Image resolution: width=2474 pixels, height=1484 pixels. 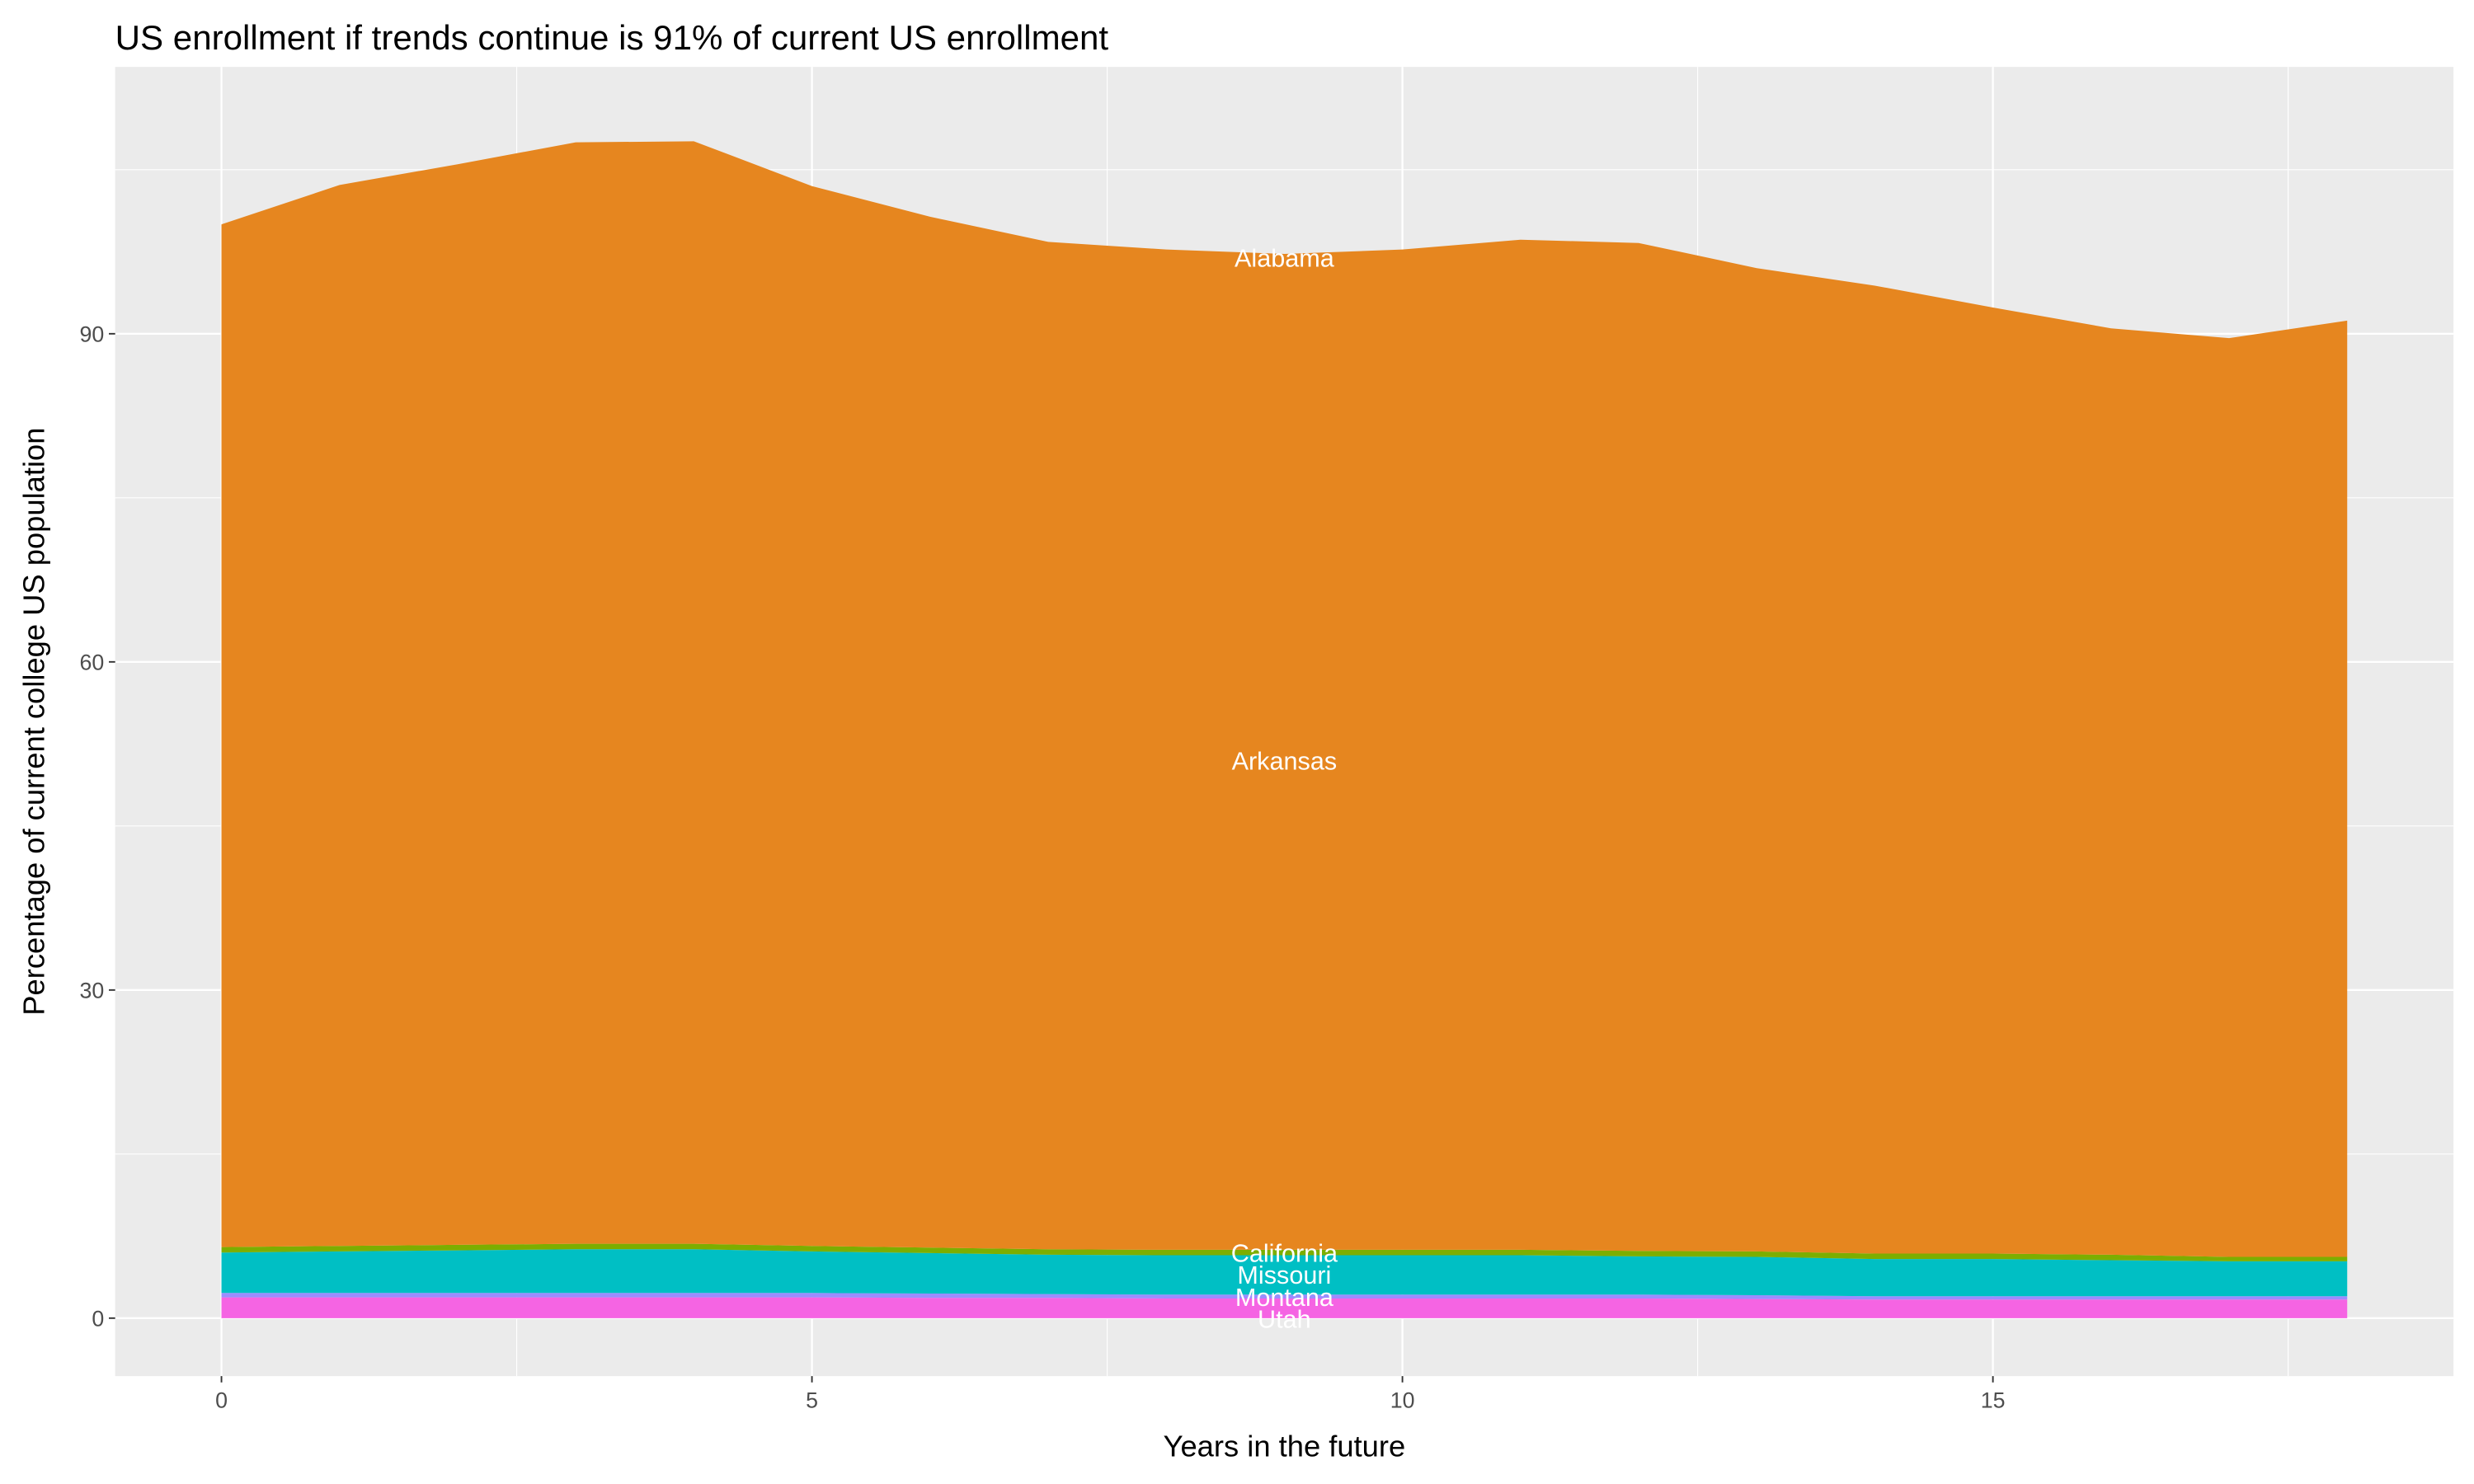 I want to click on y-tick-label: 60, so click(x=91, y=662).